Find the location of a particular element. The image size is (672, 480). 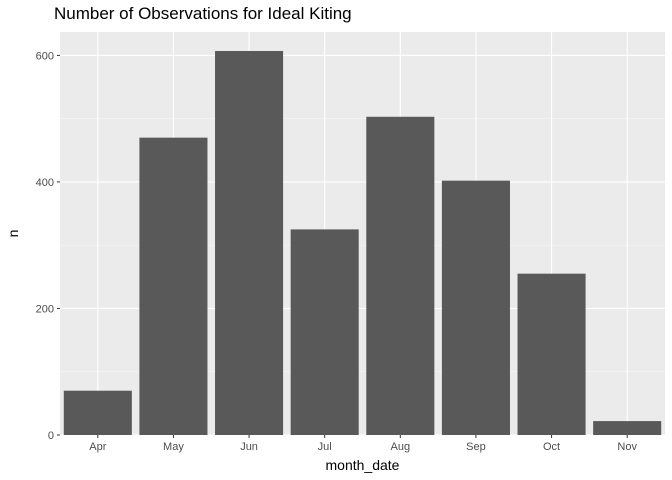

y-tick-label: 0 is located at coordinates (51, 436).